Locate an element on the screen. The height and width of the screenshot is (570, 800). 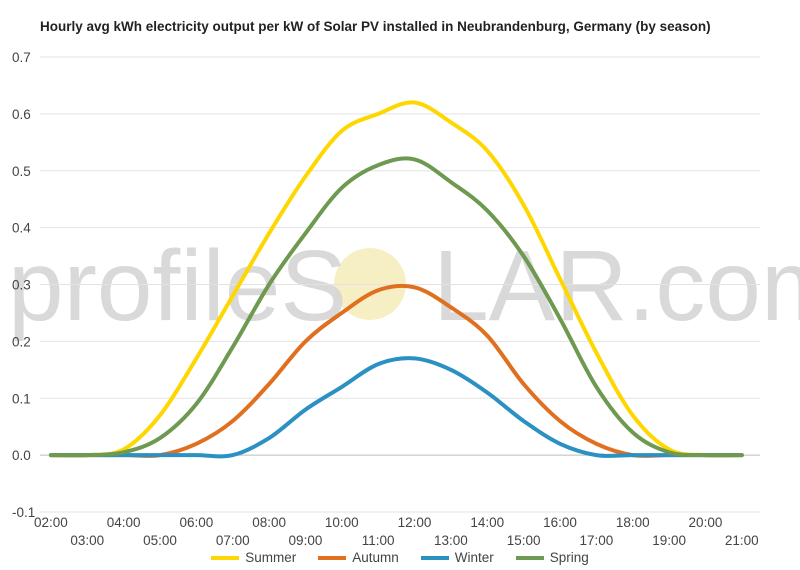
legend-label: Summer is located at coordinates (271, 557).